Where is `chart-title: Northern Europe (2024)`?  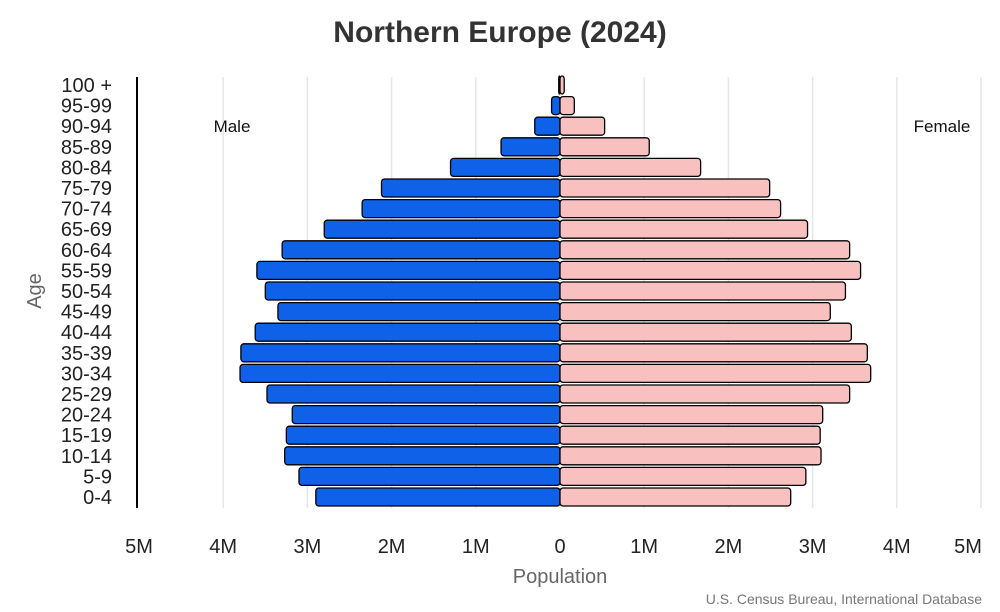 chart-title: Northern Europe (2024) is located at coordinates (499, 32).